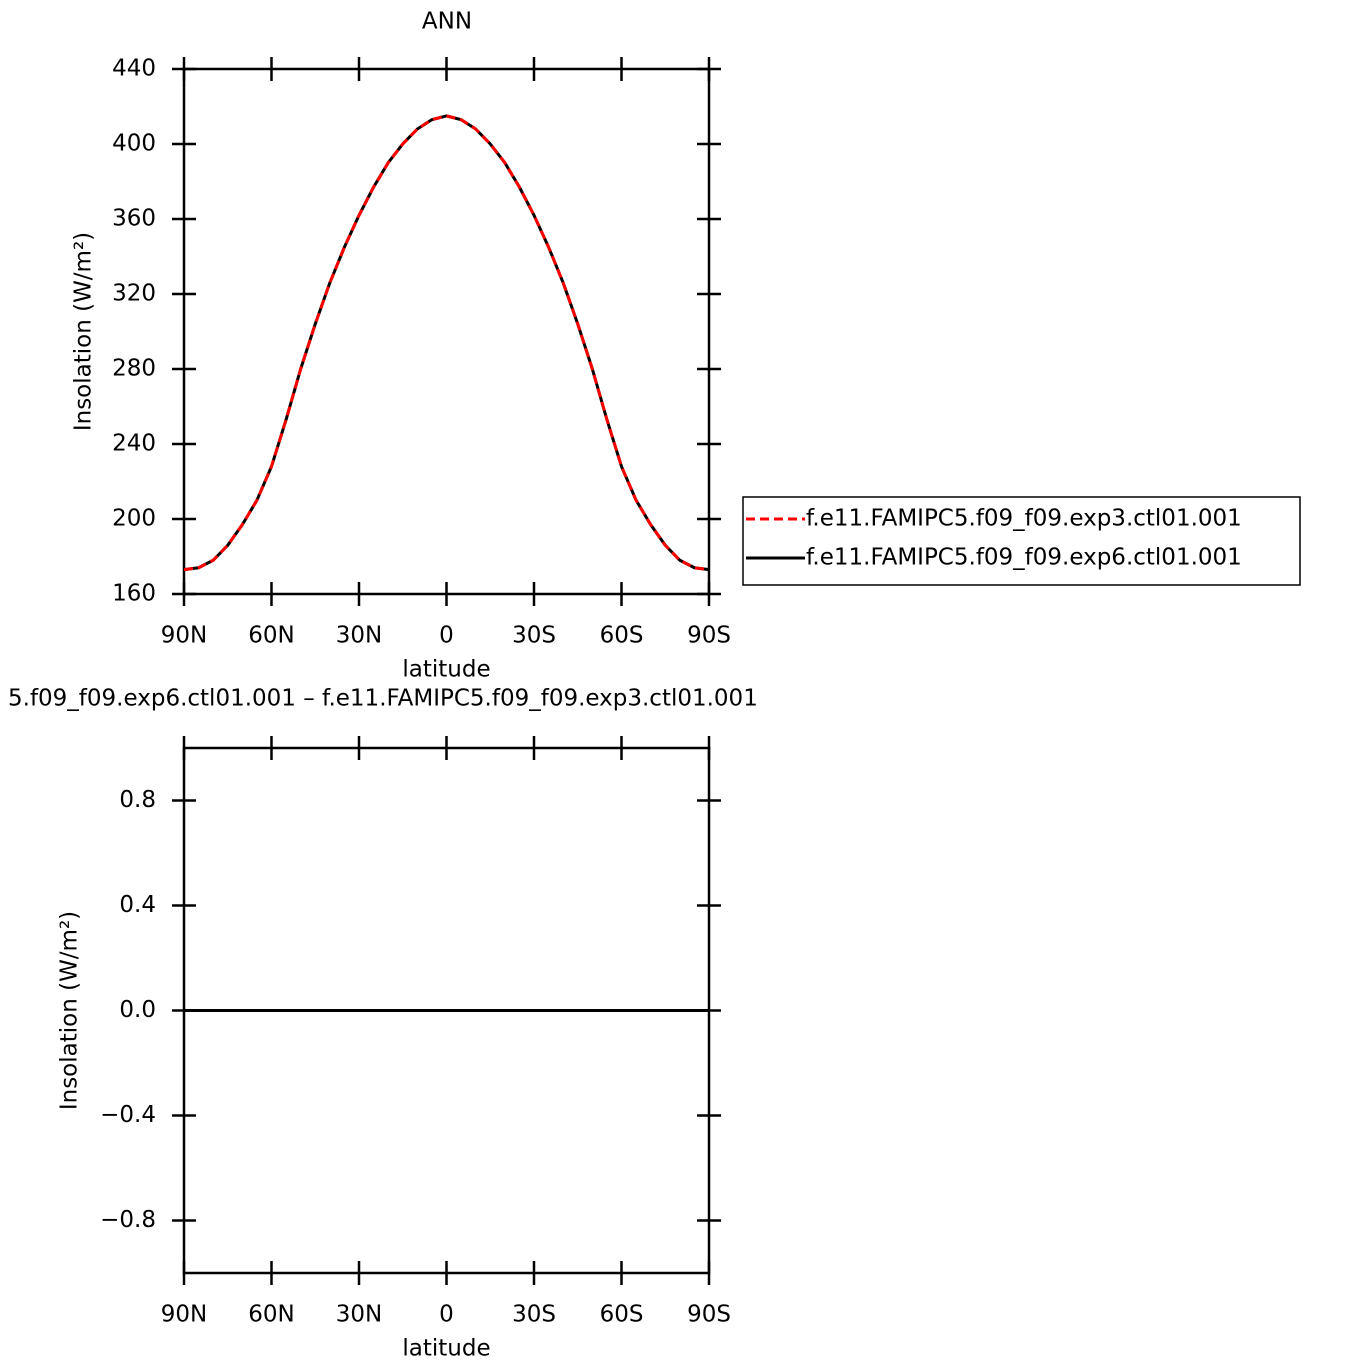  What do you see at coordinates (1024, 519) in the screenshot?
I see `legend-label: f.e11.FAMIPC5.f09_f09.exp3.ctl01.001` at bounding box center [1024, 519].